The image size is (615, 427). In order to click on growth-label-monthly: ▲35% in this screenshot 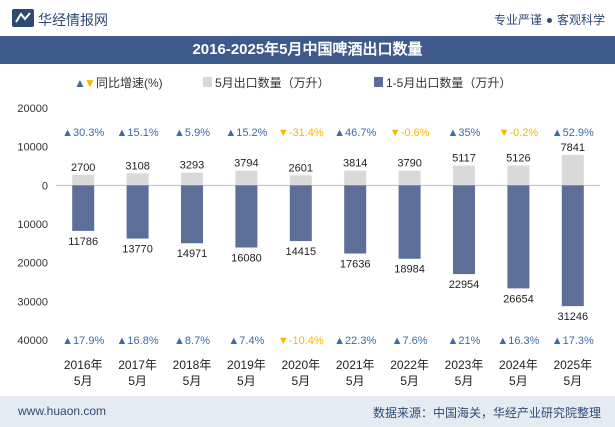, I will do `click(464, 133)`.